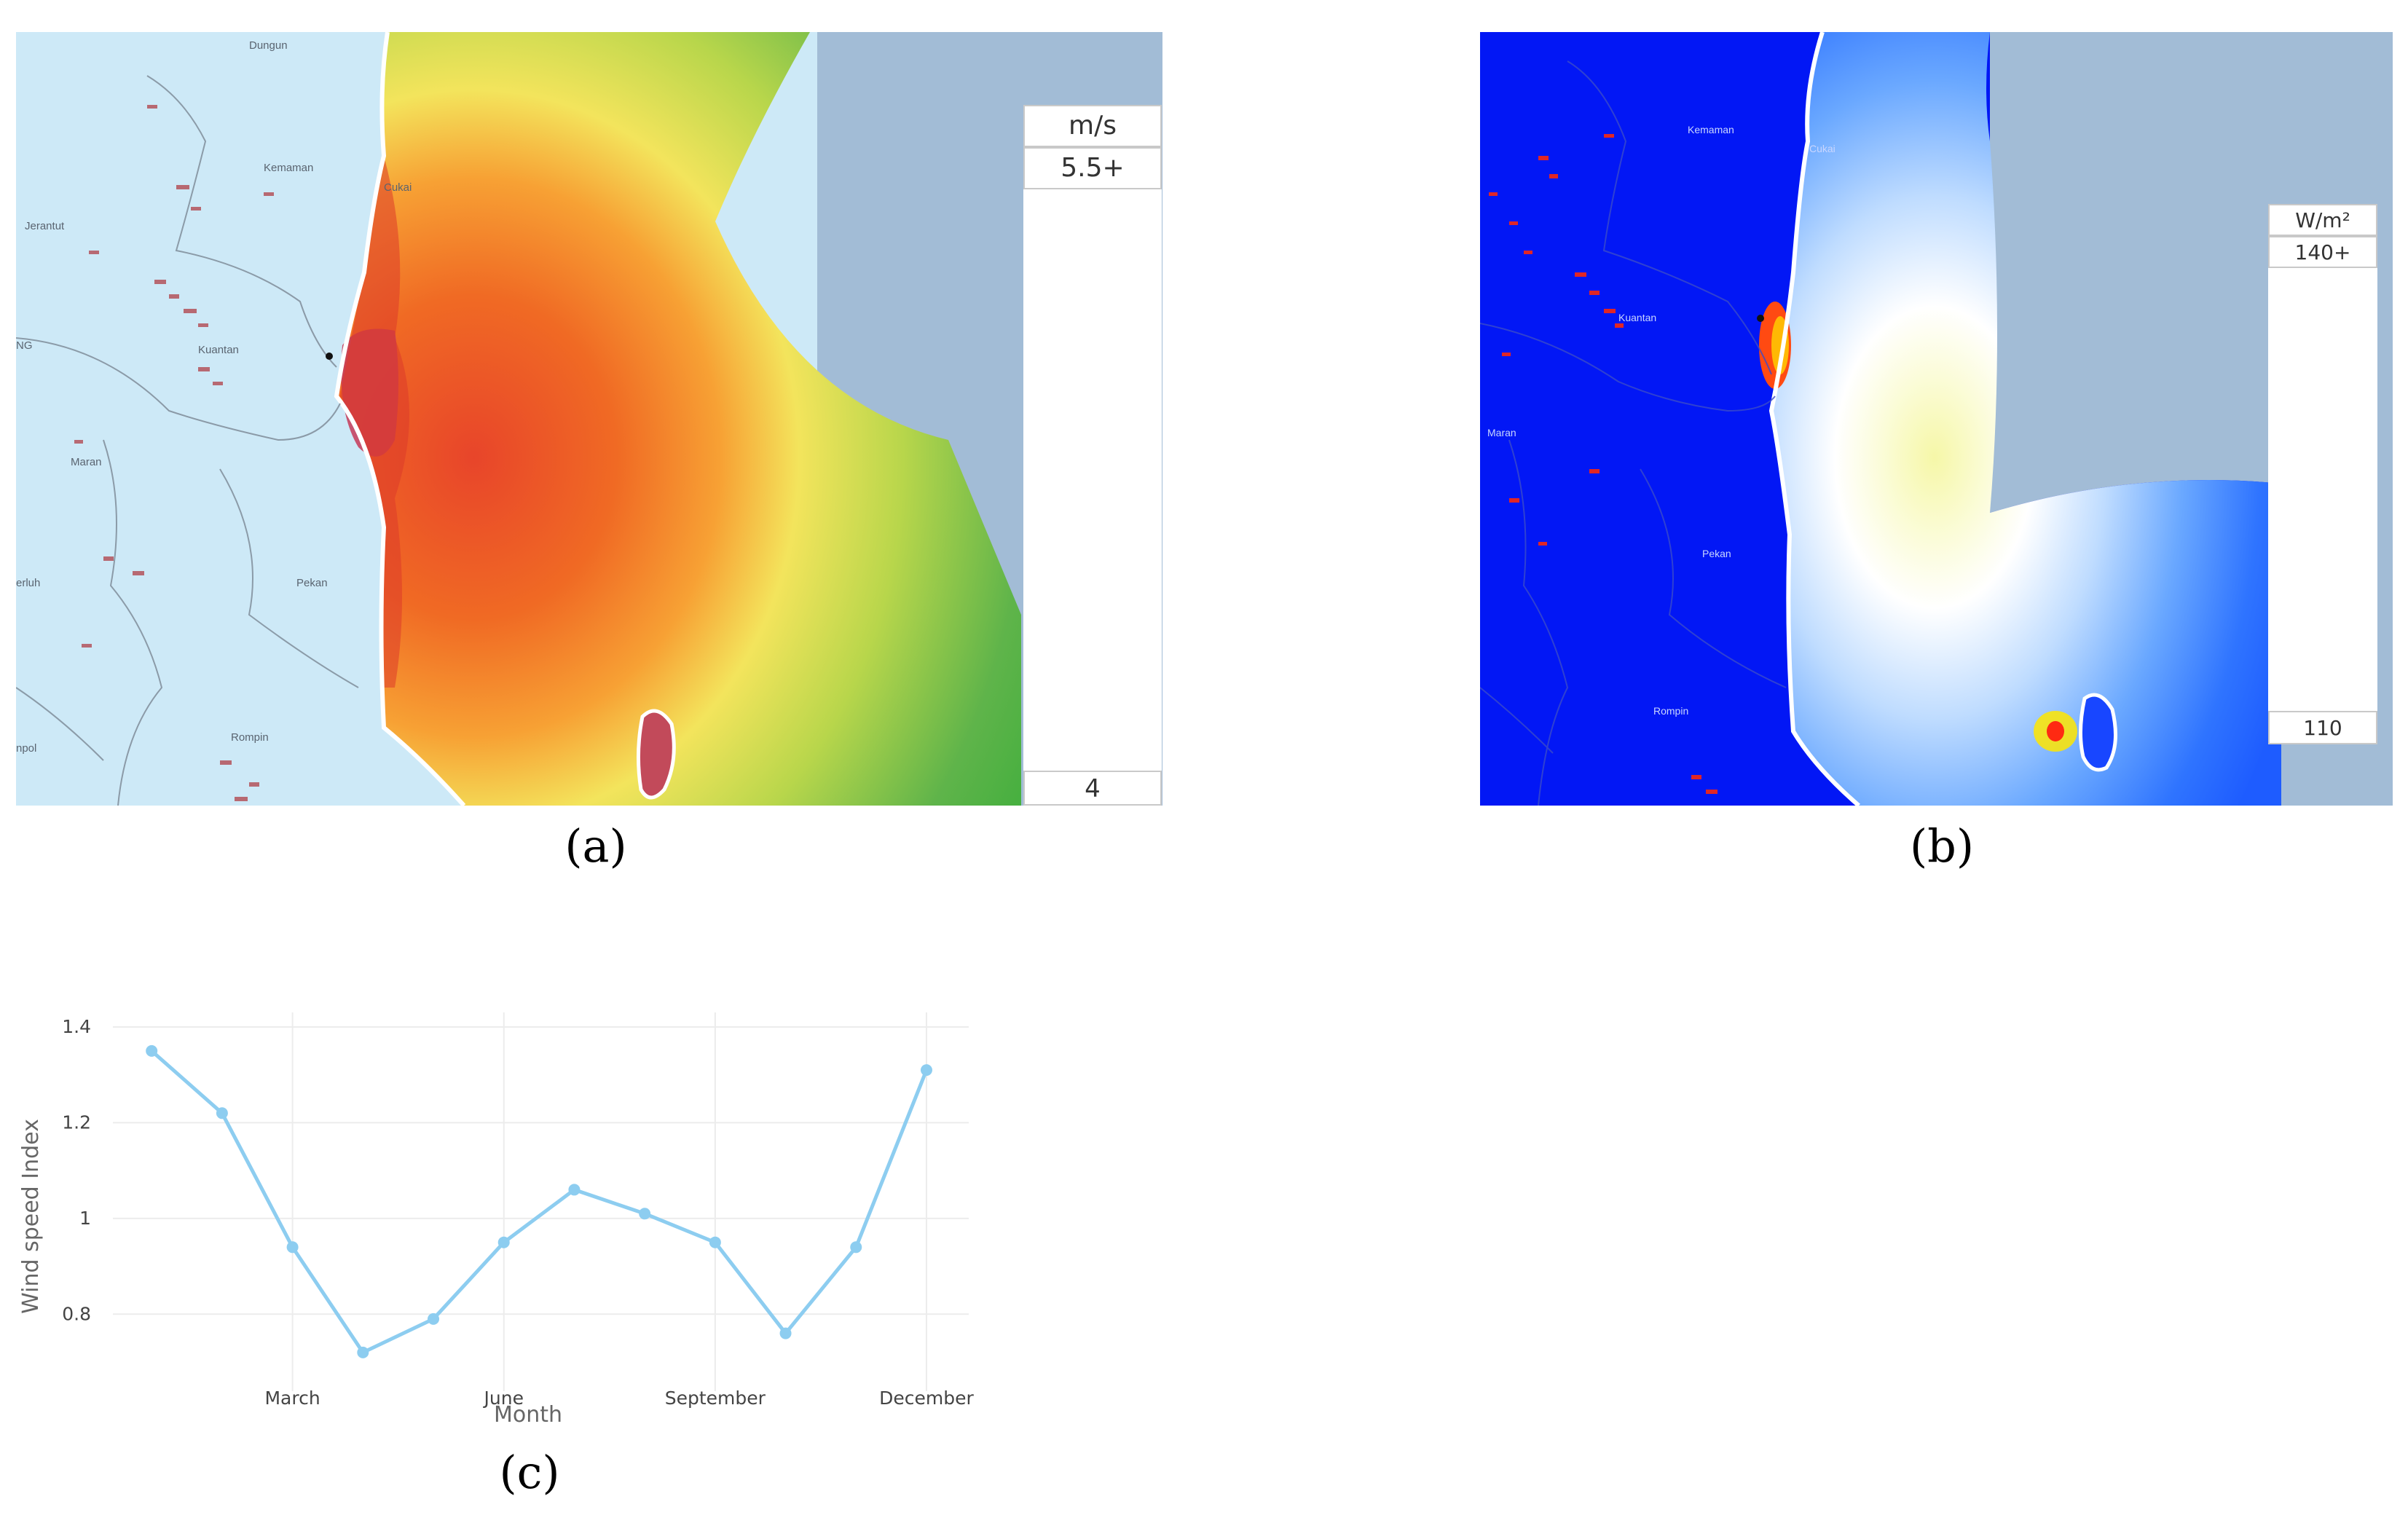 The image size is (2408, 1523). What do you see at coordinates (292, 1398) in the screenshot?
I see `x-tick-label: March` at bounding box center [292, 1398].